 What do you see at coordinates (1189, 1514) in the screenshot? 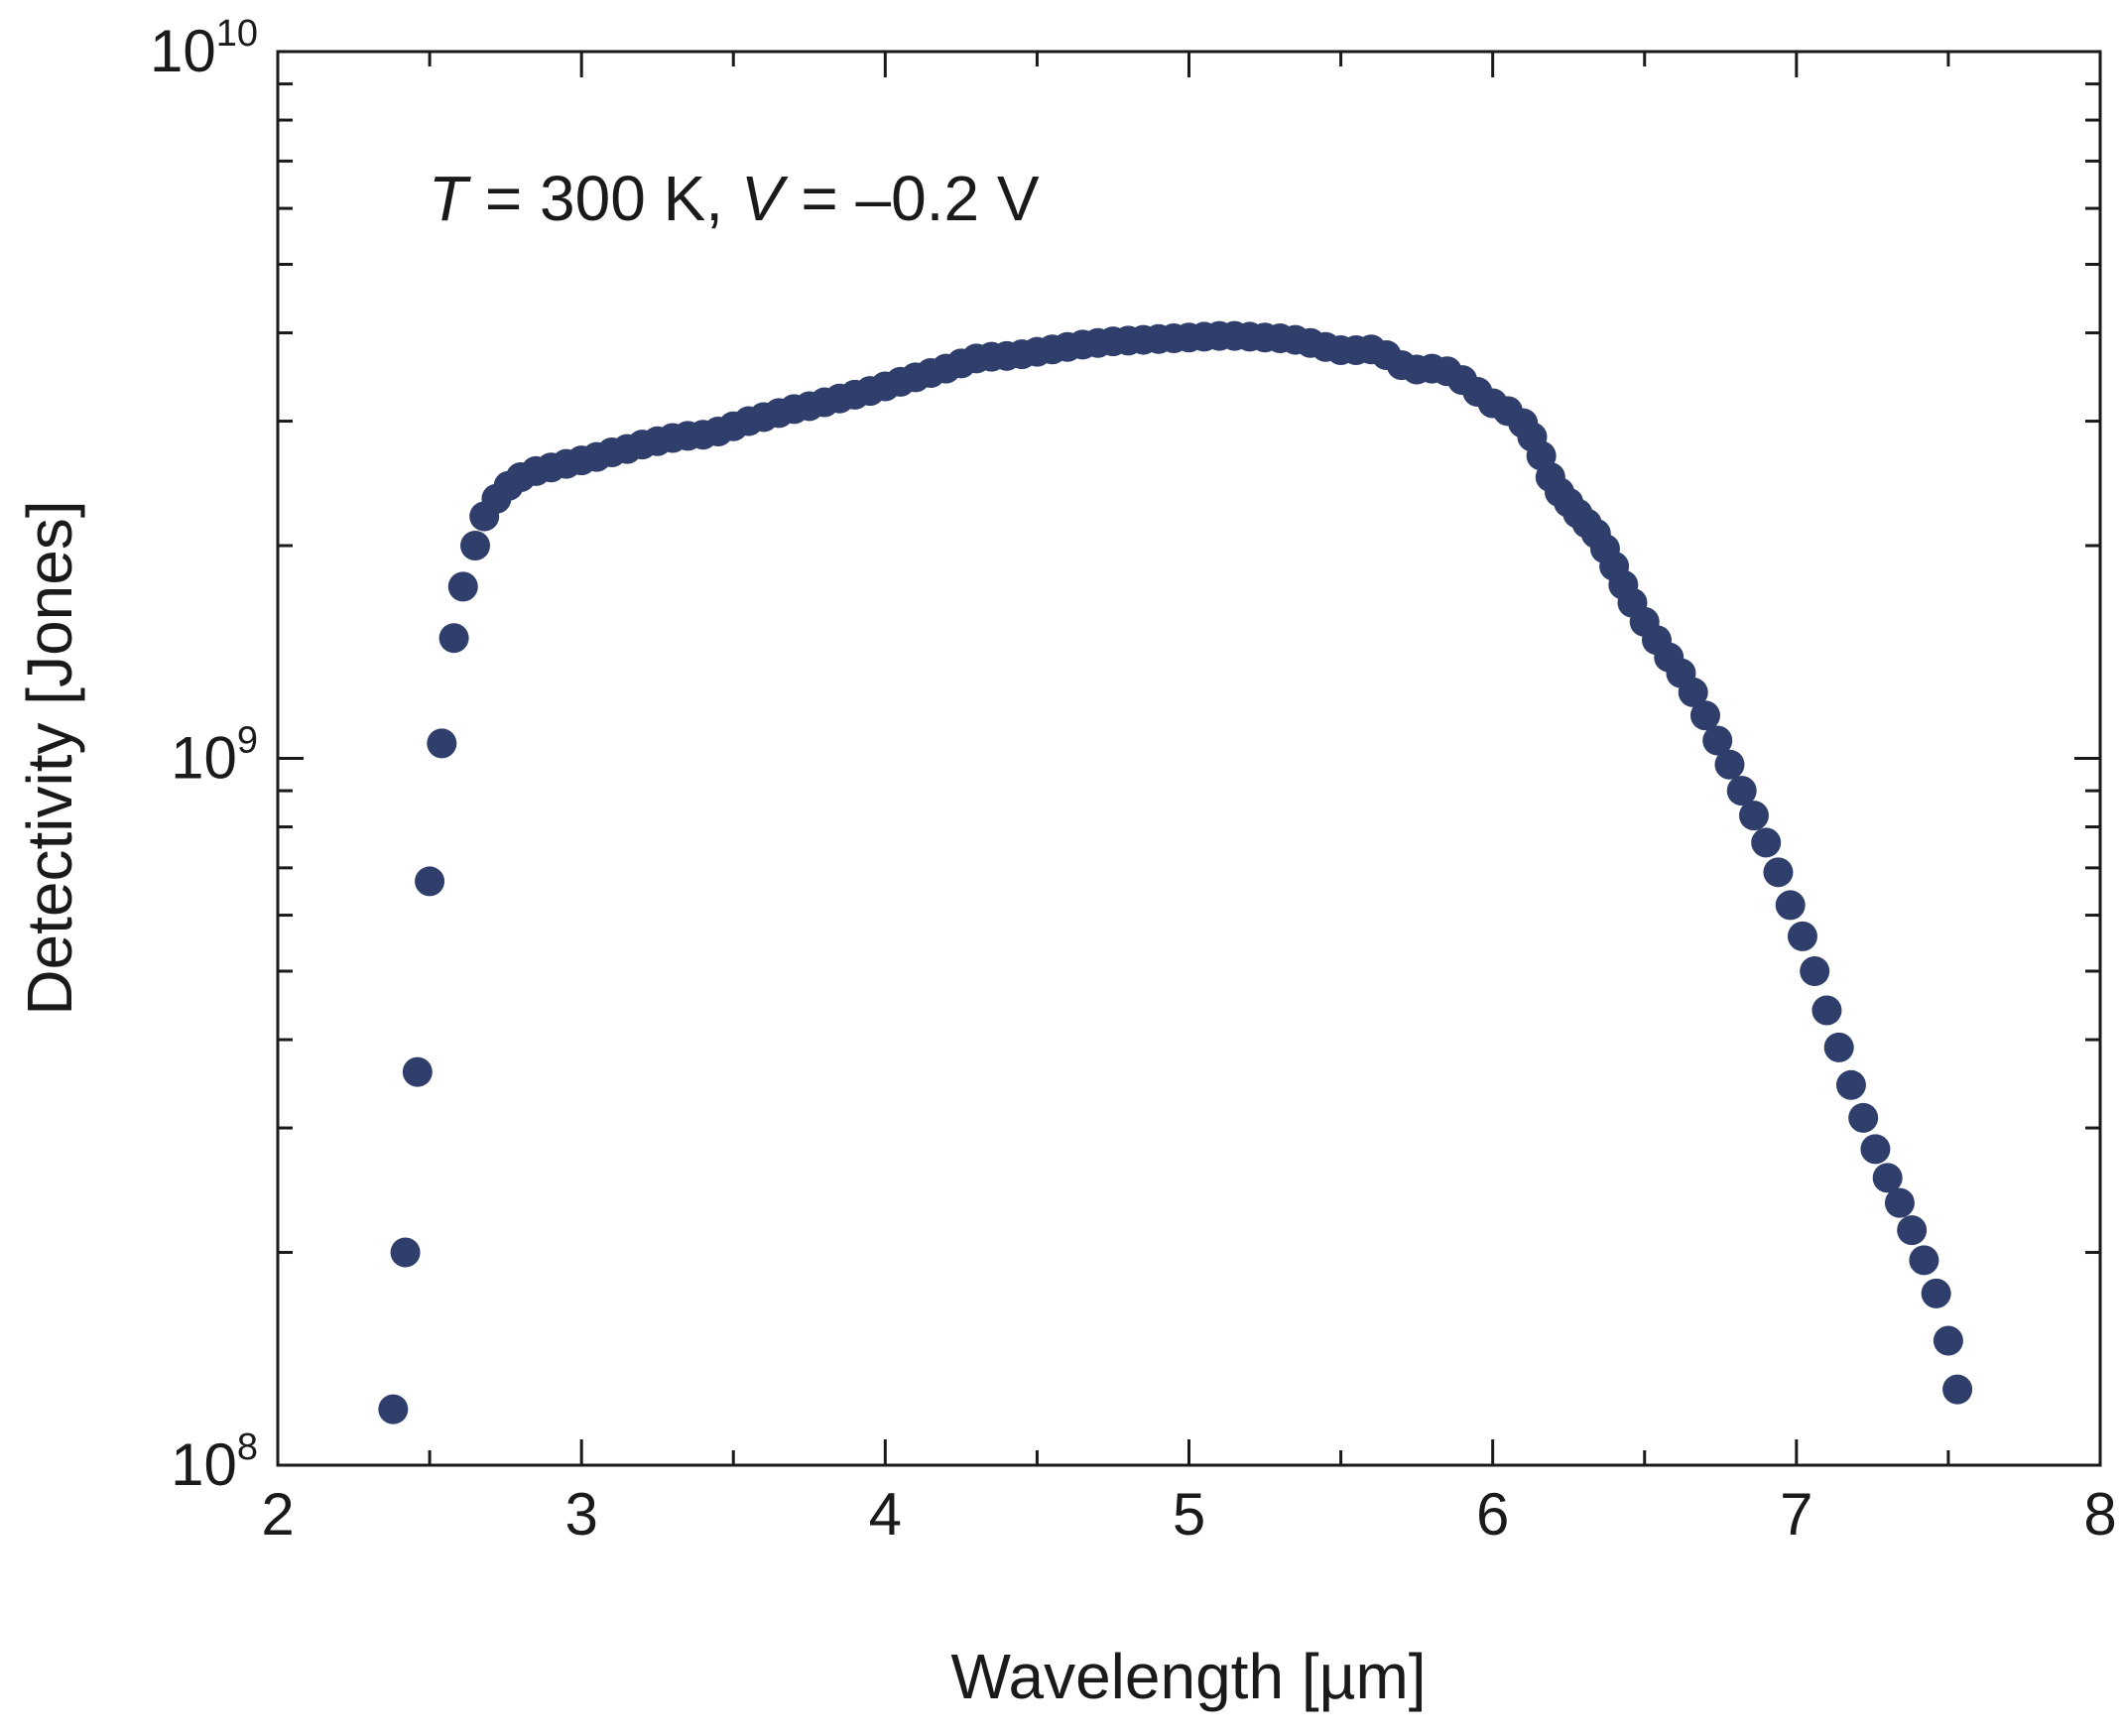
I see `x-tick-label: 5` at bounding box center [1189, 1514].